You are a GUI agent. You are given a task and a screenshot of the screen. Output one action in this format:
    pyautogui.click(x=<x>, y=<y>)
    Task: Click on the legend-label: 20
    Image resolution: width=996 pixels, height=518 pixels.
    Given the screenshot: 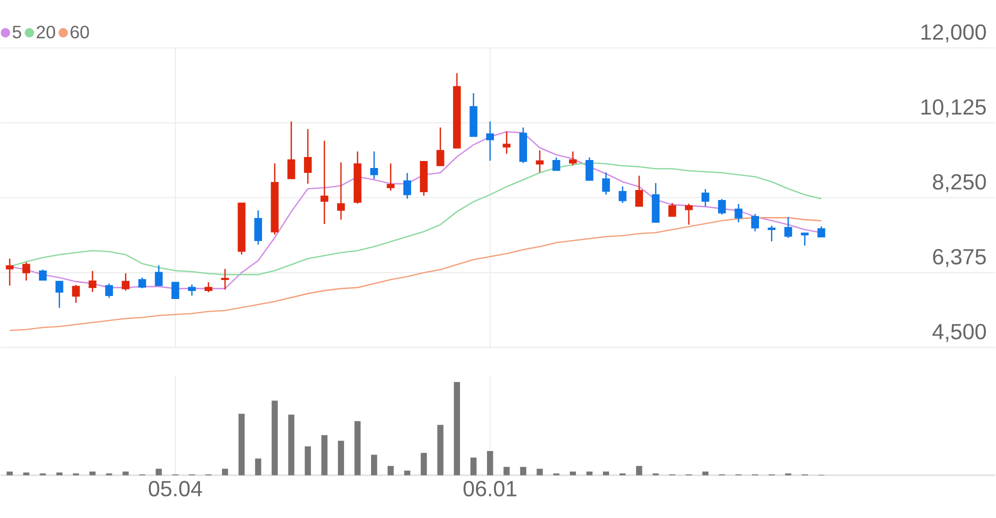 What is the action you would take?
    pyautogui.click(x=46, y=32)
    